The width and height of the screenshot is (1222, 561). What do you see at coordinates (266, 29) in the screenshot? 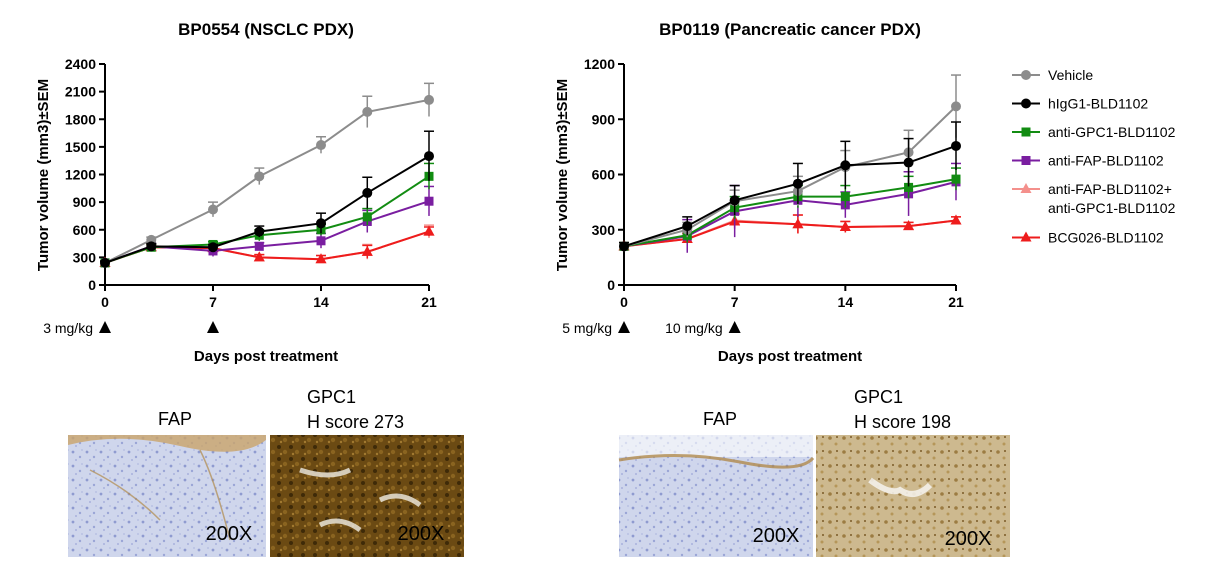
I see `chart1-title: BP0554 (NSCLC PDX)` at bounding box center [266, 29].